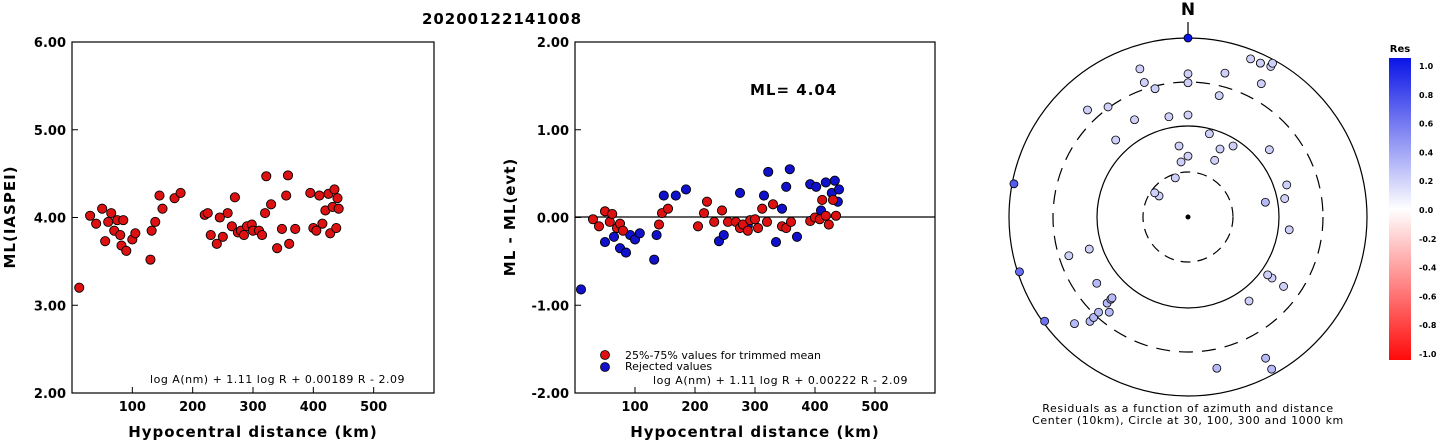 Image resolution: width=1437 pixels, height=445 pixels. I want to click on y-tick-label: 1.00, so click(553, 131).